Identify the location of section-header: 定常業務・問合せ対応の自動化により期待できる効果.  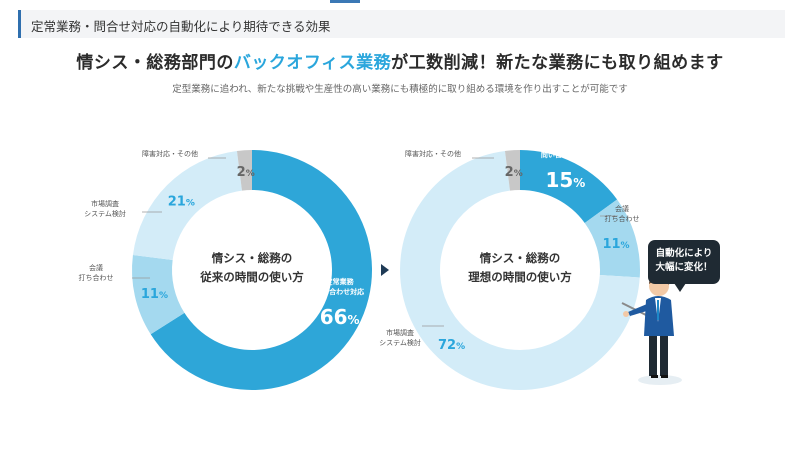
(401, 24).